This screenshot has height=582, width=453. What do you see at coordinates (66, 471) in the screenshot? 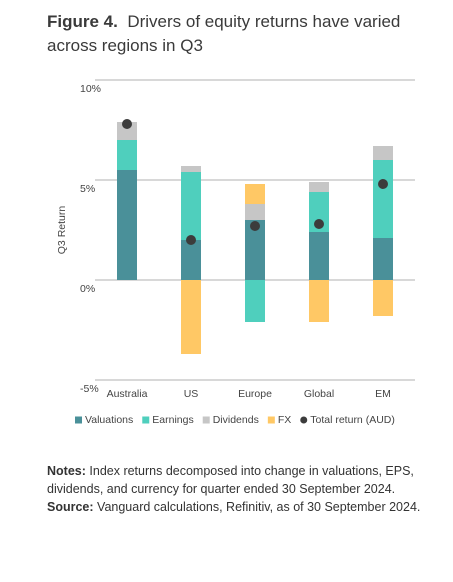
I see `notes-label: Notes:` at bounding box center [66, 471].